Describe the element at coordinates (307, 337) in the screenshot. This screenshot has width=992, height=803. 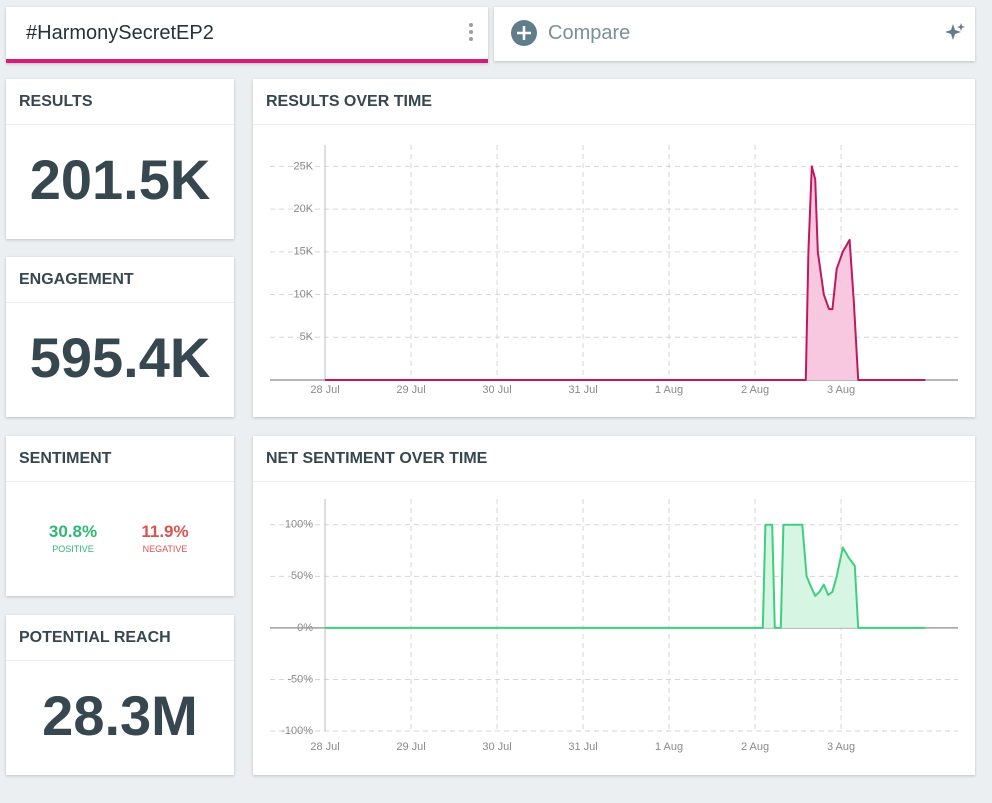
I see `y-tick-label: 5K` at that location.